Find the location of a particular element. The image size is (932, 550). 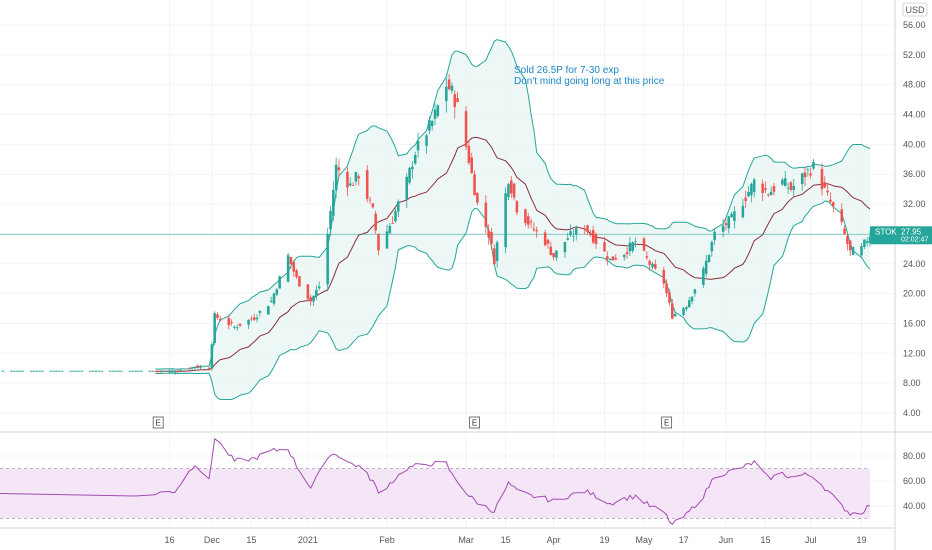

rsi-tick-label: 40.00 is located at coordinates (914, 506).